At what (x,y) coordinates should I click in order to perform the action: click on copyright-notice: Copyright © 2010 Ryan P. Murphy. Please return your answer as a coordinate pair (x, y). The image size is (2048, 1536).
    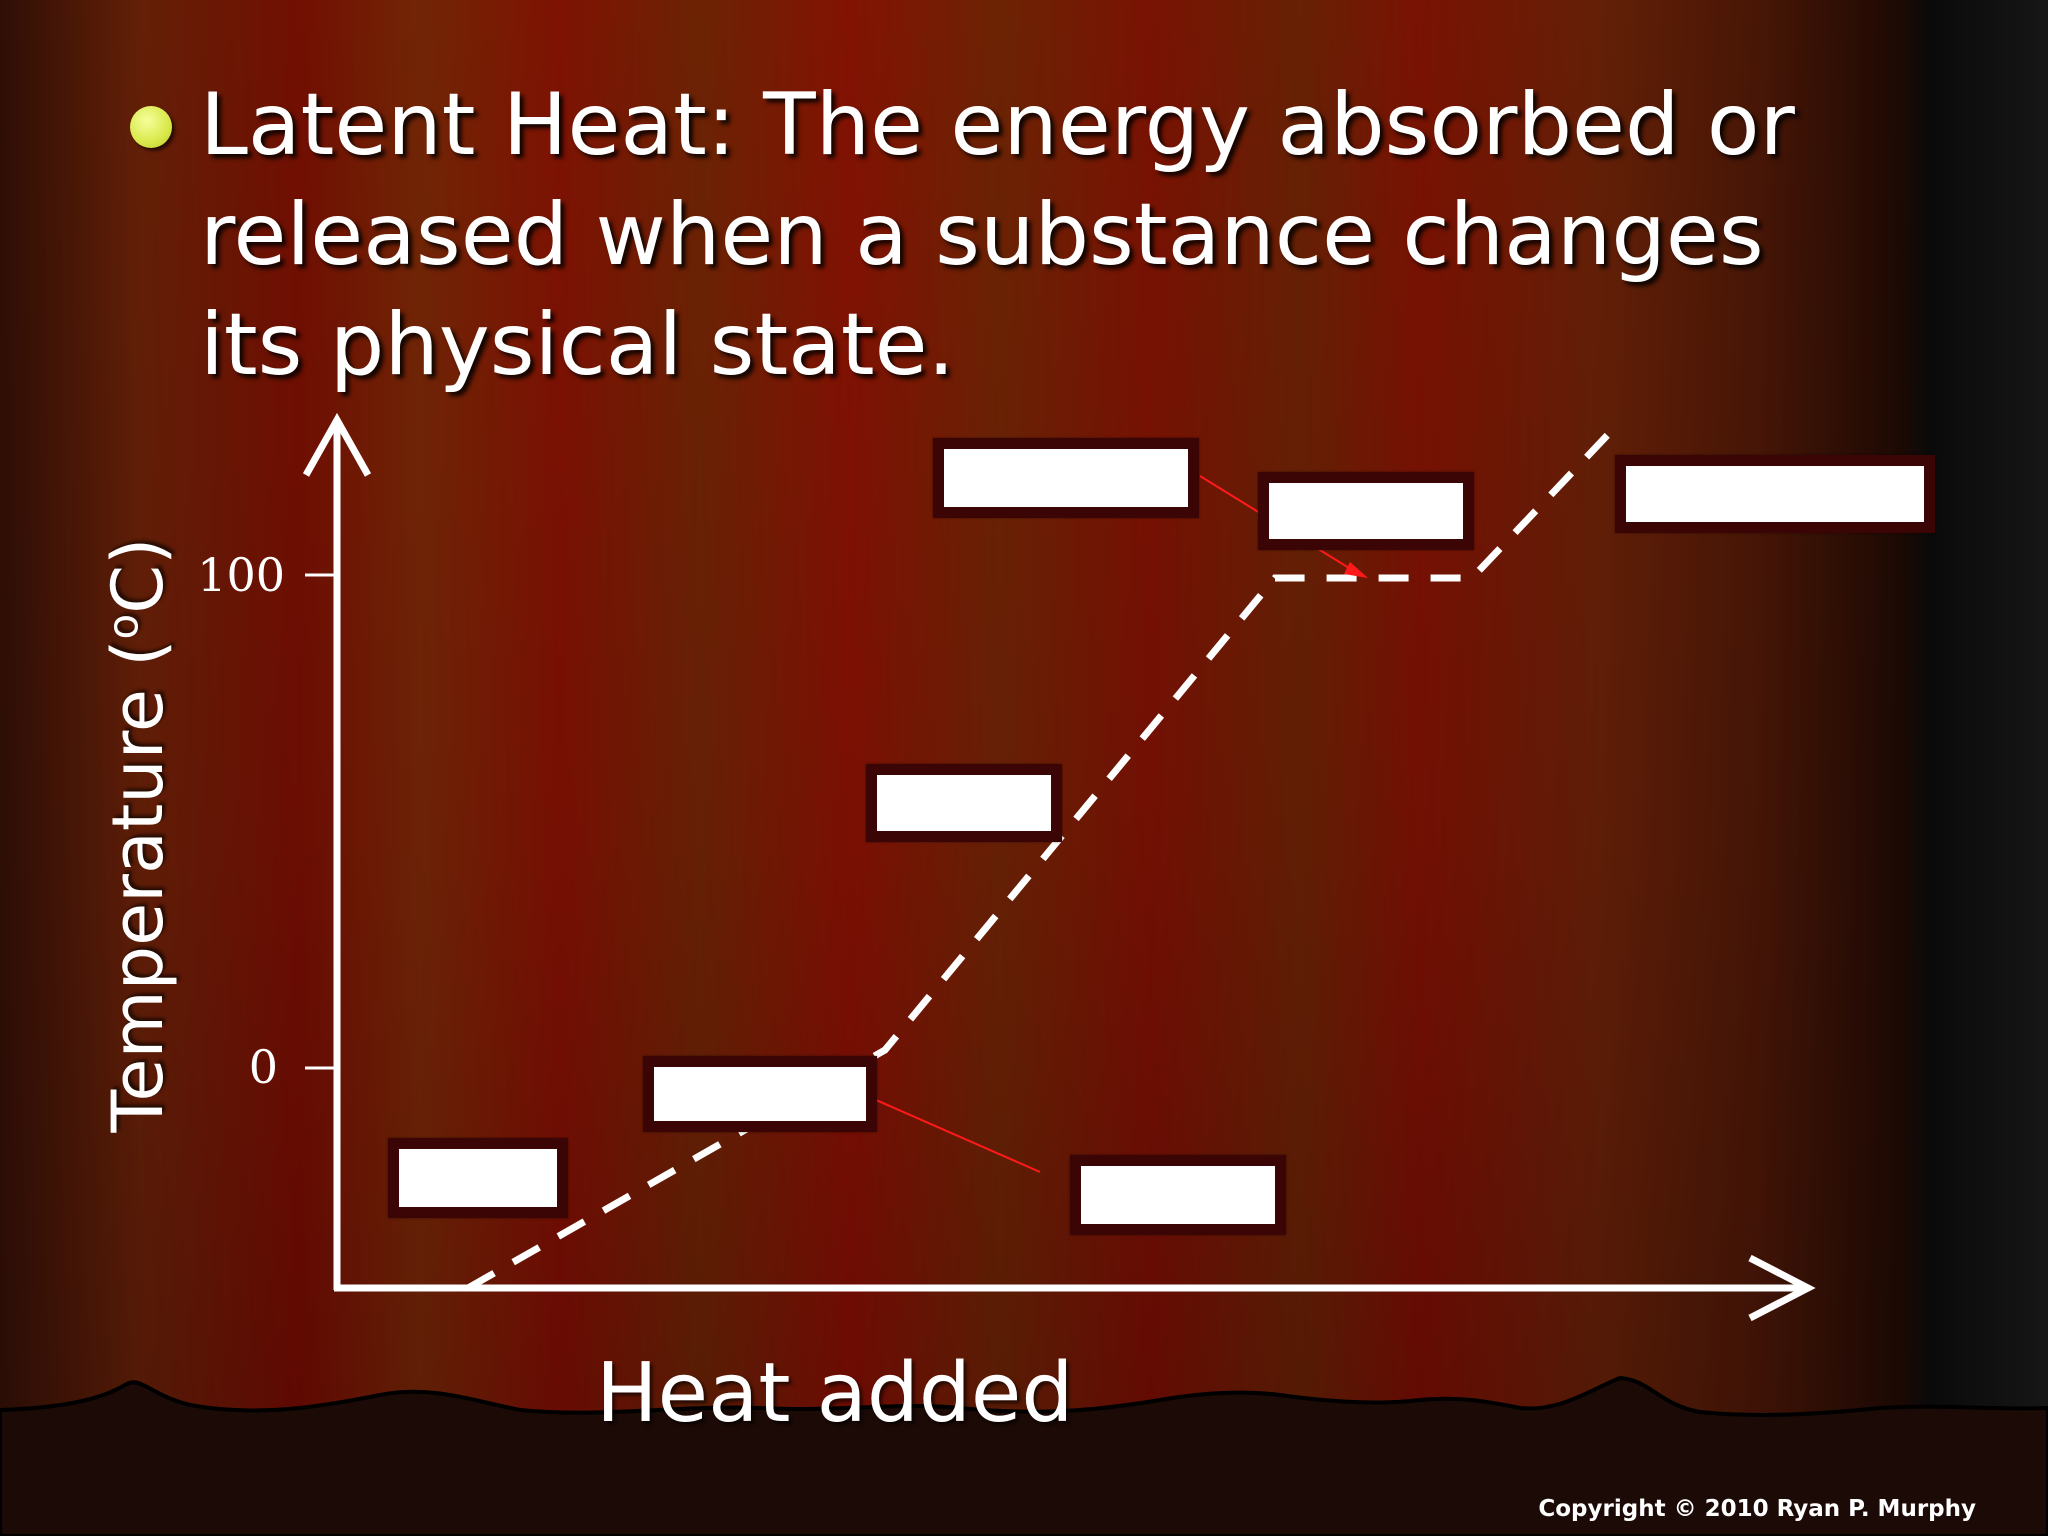
    Looking at the image, I should click on (1757, 1509).